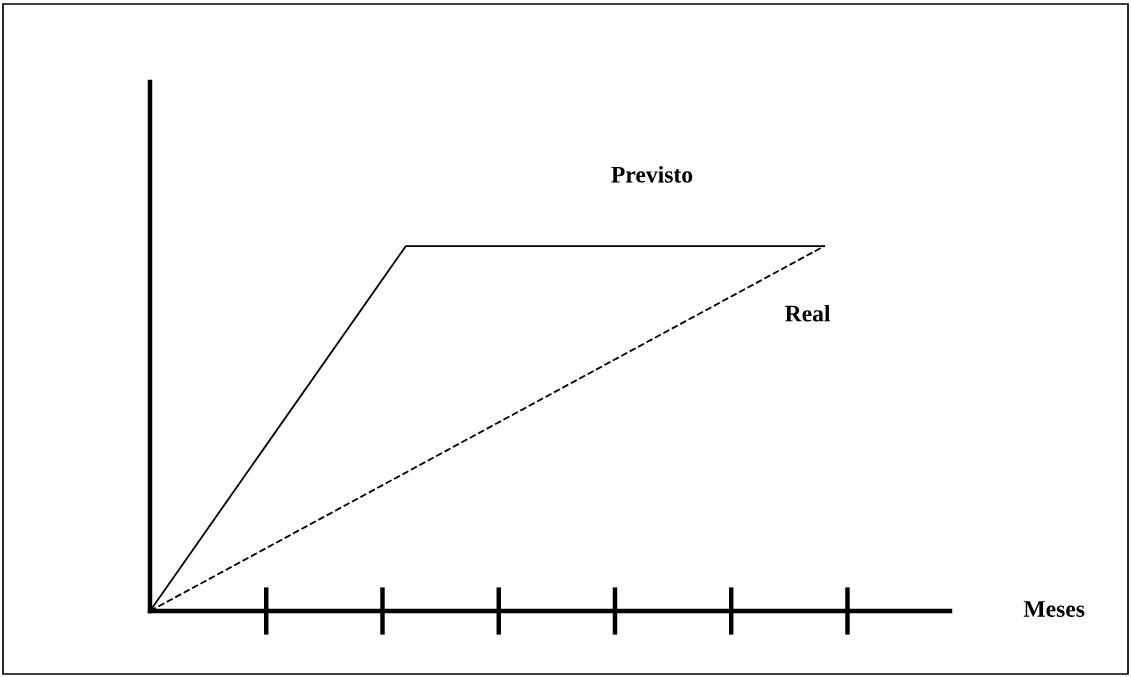 The image size is (1131, 677). I want to click on series-label: Real, so click(808, 313).